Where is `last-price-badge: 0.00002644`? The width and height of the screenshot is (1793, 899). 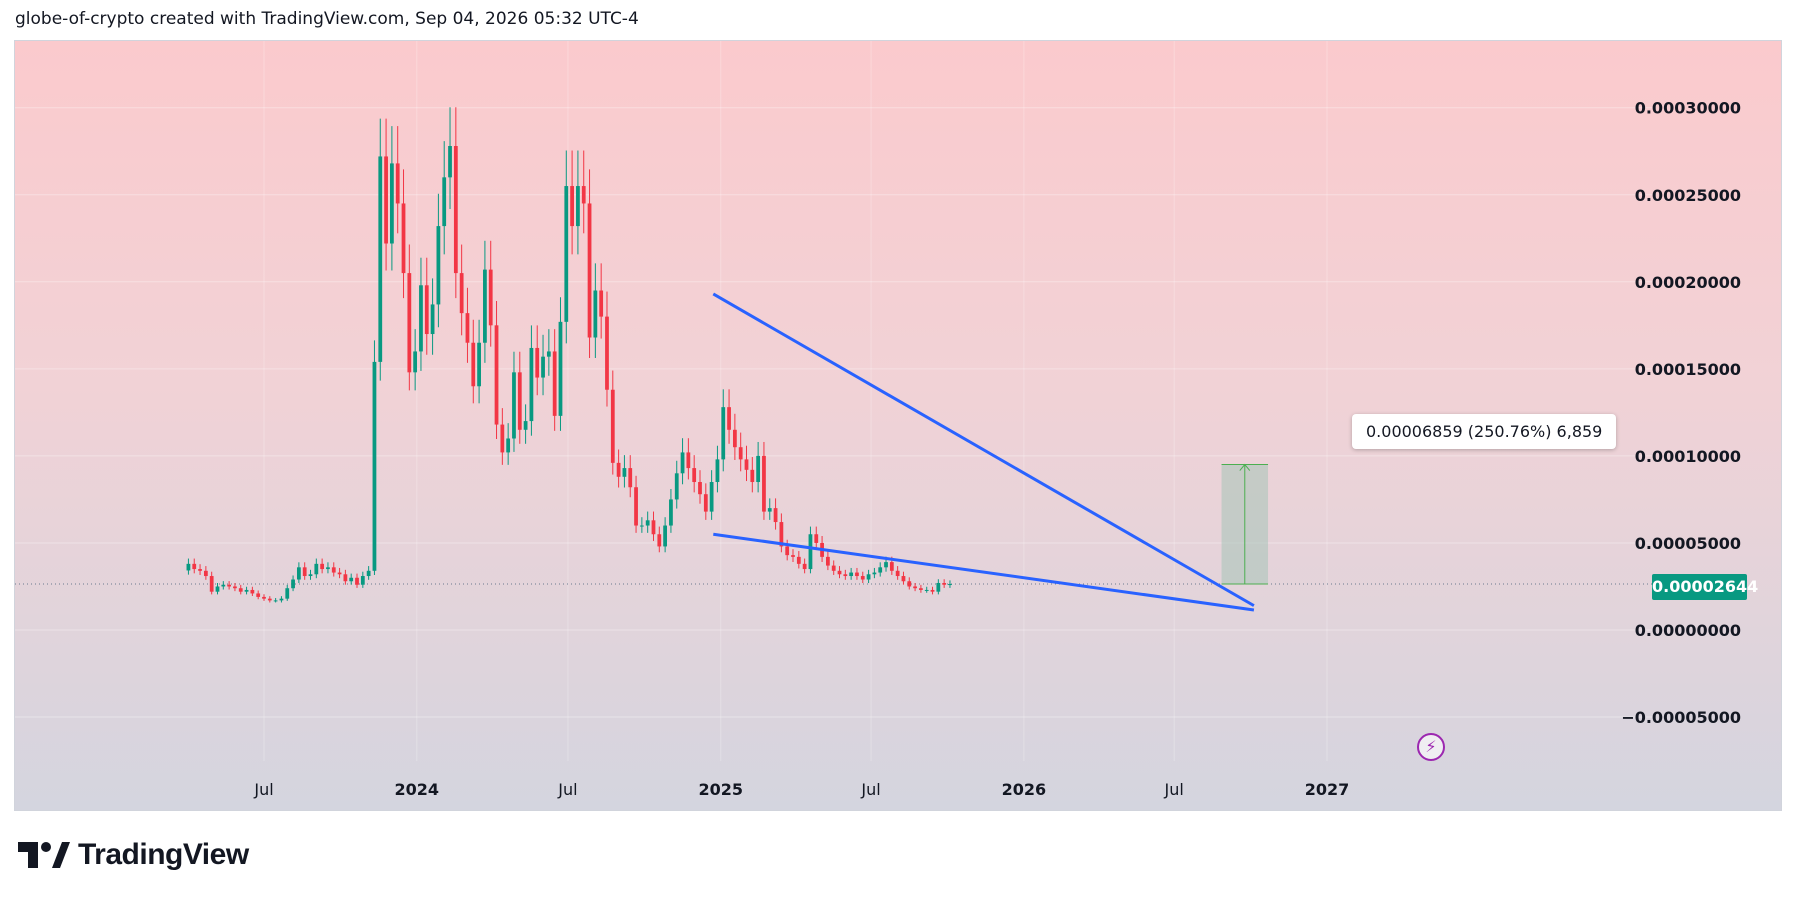
last-price-badge: 0.00002644 is located at coordinates (1705, 587).